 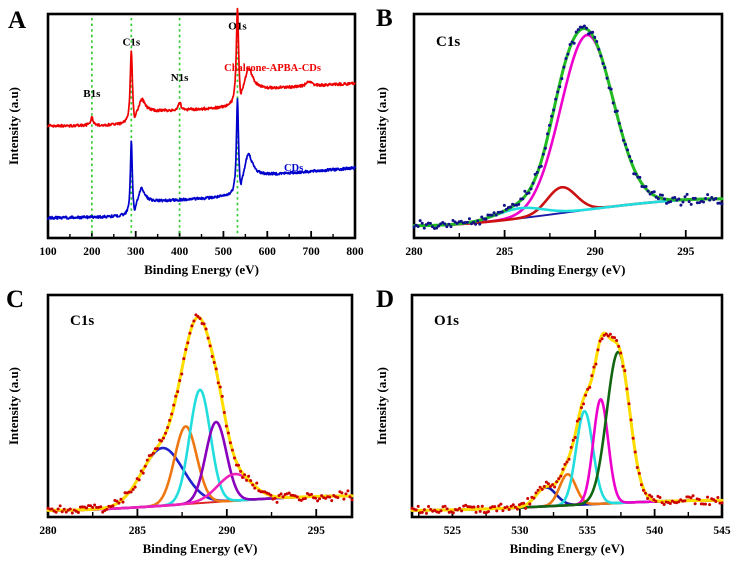 I want to click on x-tick-label: 530, so click(x=519, y=531).